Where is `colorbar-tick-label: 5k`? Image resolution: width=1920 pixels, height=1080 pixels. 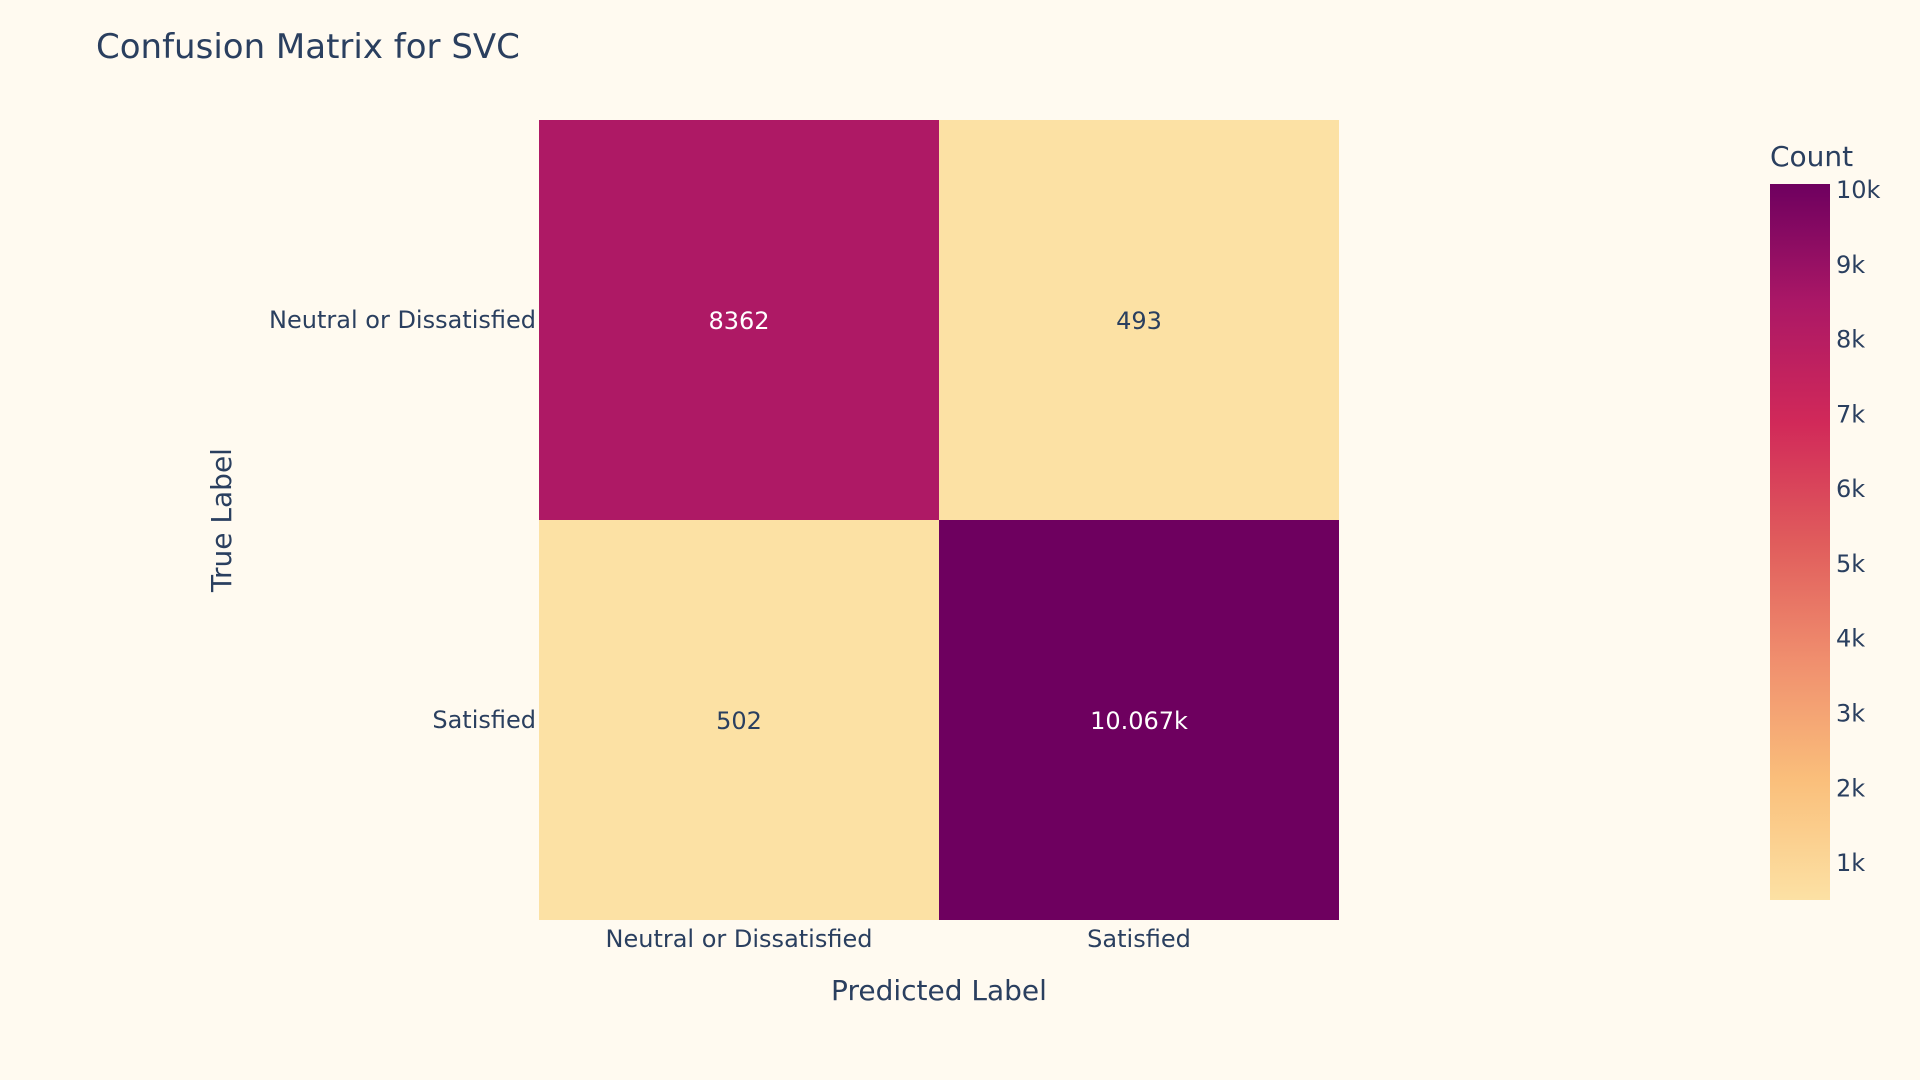 colorbar-tick-label: 5k is located at coordinates (1850, 564).